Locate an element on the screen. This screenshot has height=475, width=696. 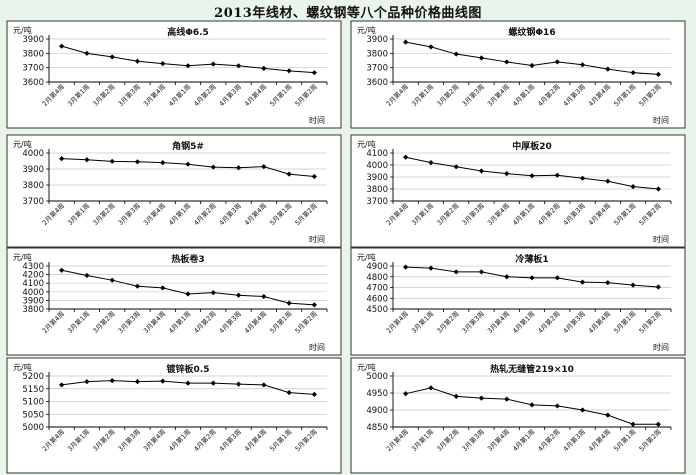
y-tick-label: 4900 is located at coordinates (377, 411).